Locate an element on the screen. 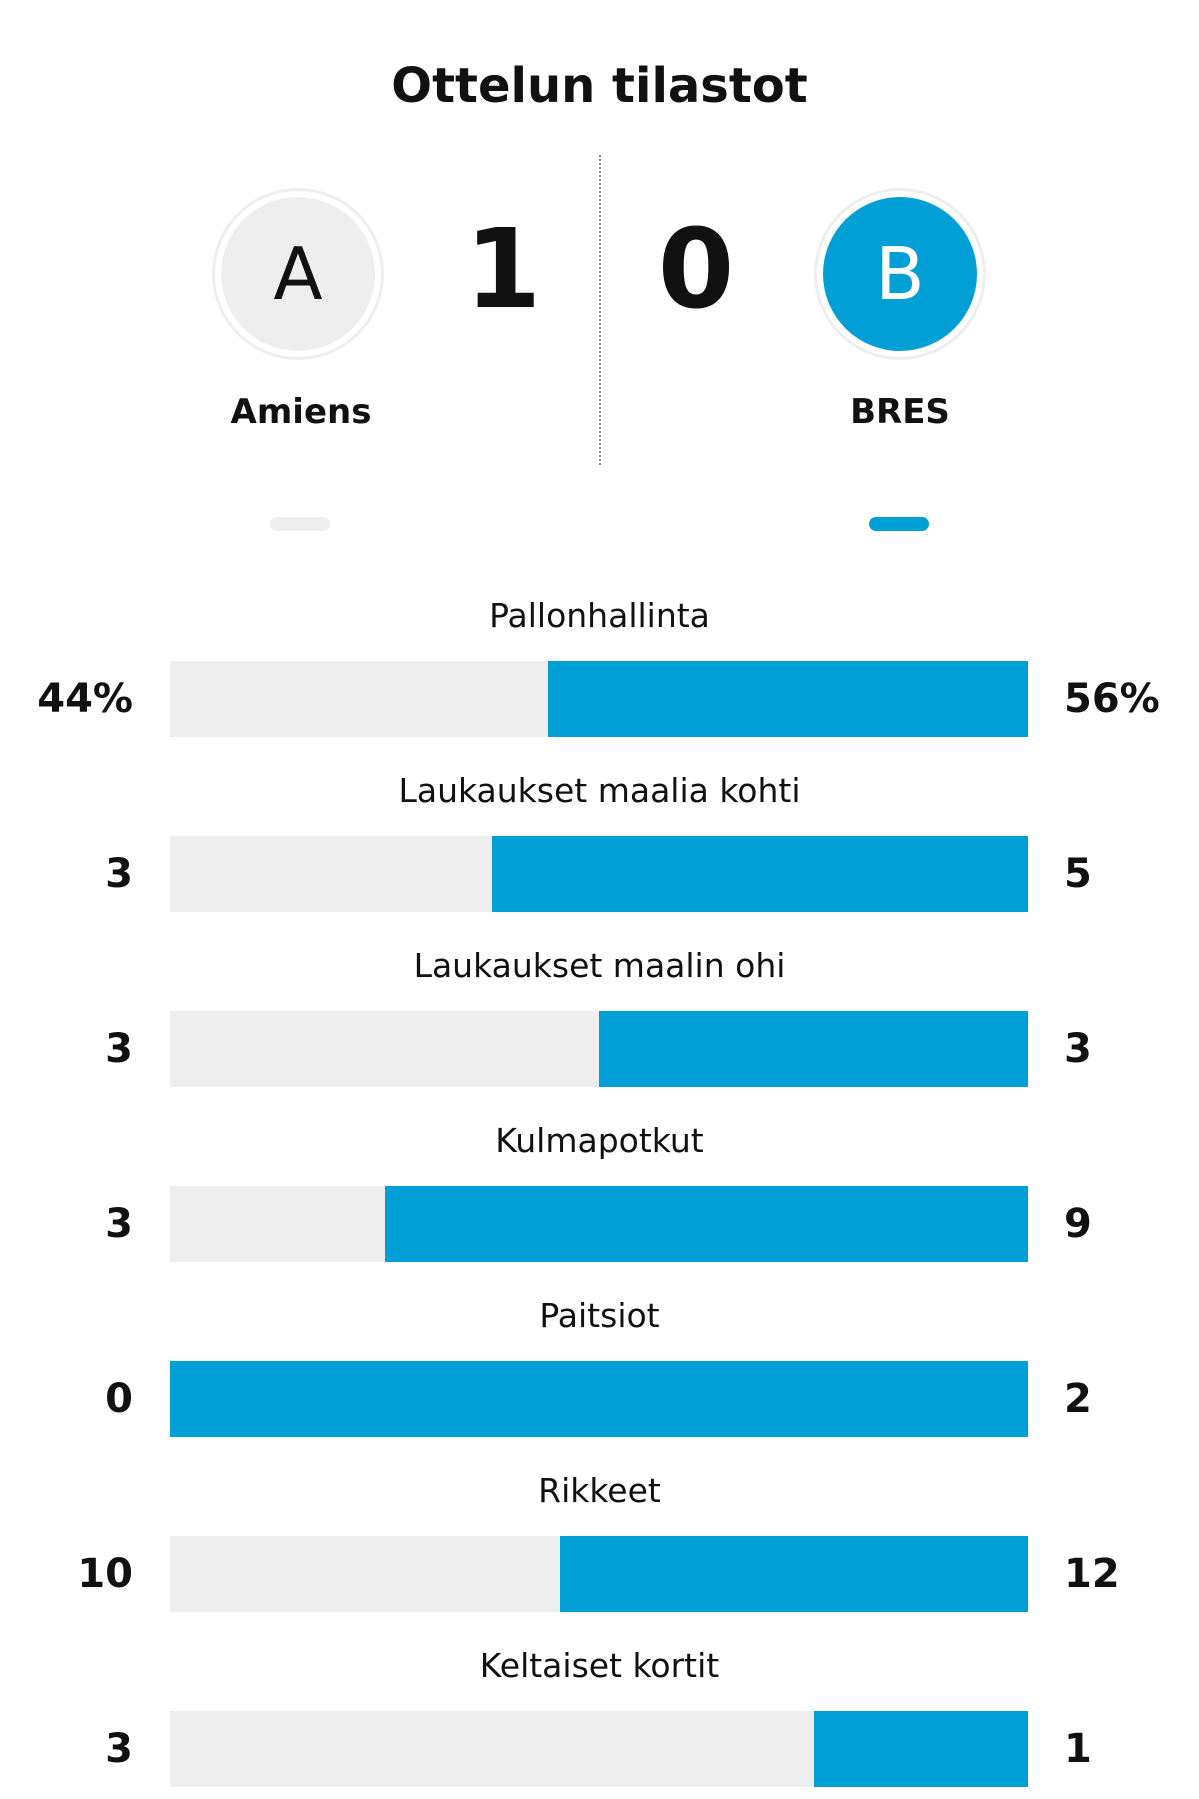 The height and width of the screenshot is (1799, 1199). stat-home-value: 10 is located at coordinates (105, 1574).